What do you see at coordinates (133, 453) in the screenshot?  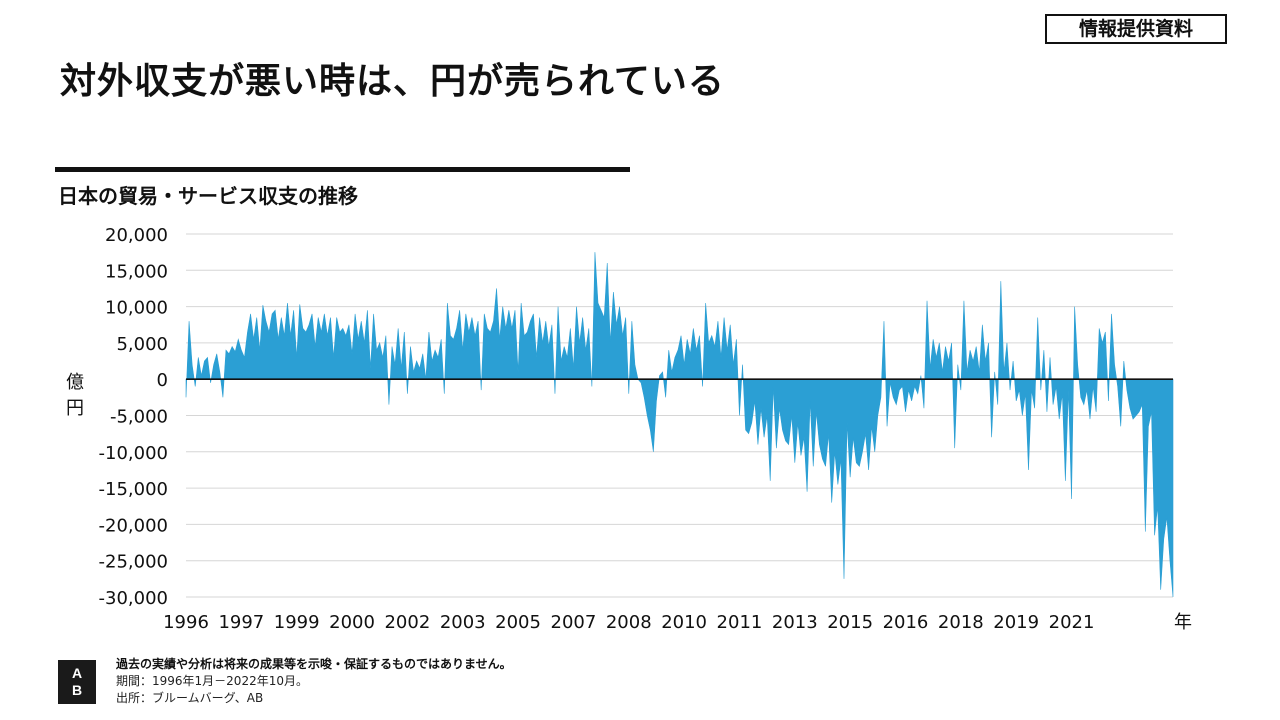 I see `y-tick-label: -10,000` at bounding box center [133, 453].